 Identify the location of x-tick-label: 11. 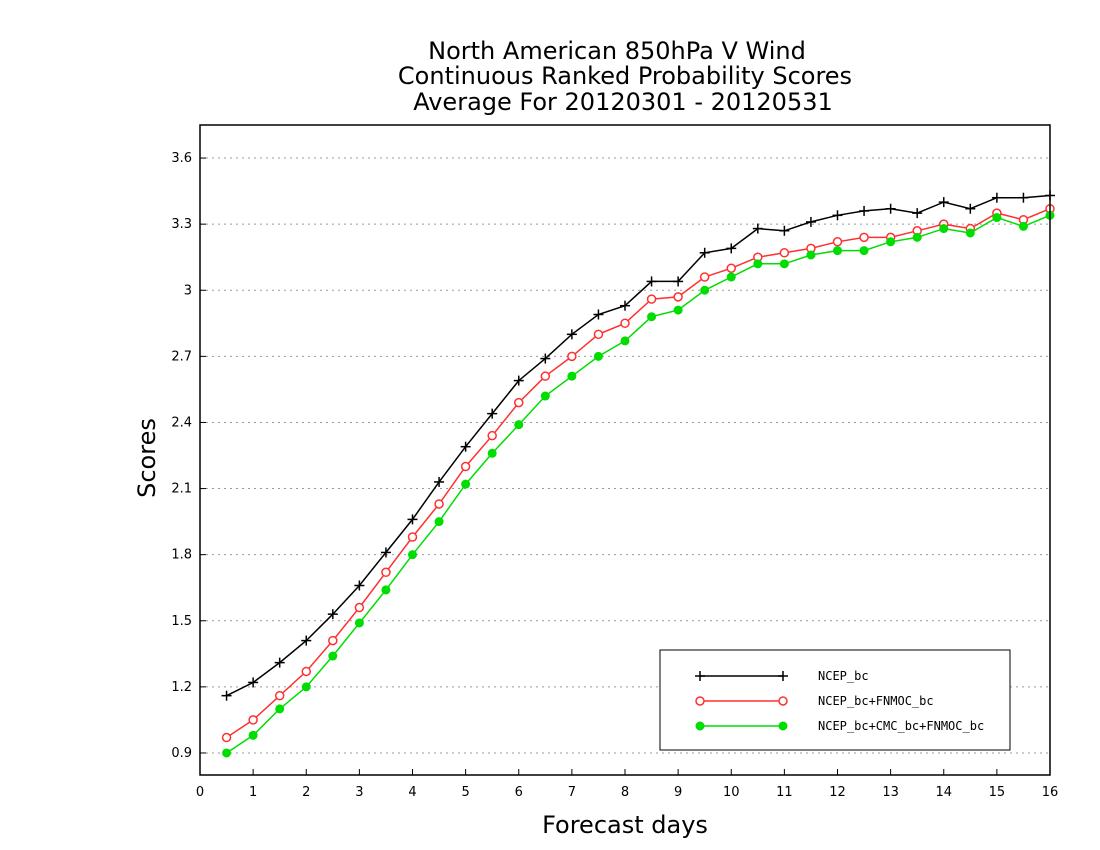
(784, 792).